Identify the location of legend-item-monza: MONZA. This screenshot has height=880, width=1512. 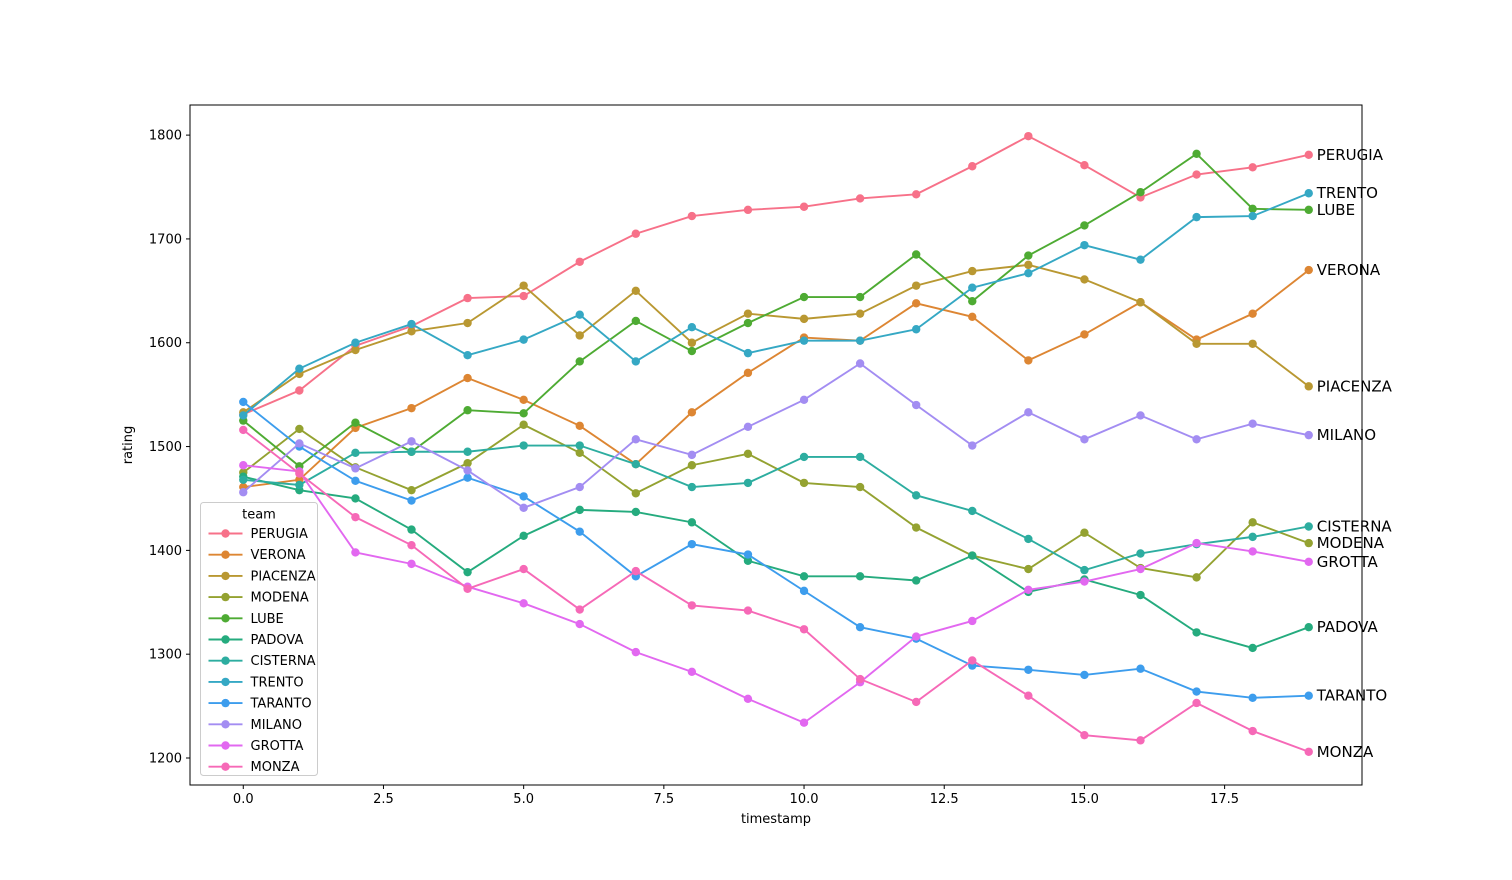
(254, 767).